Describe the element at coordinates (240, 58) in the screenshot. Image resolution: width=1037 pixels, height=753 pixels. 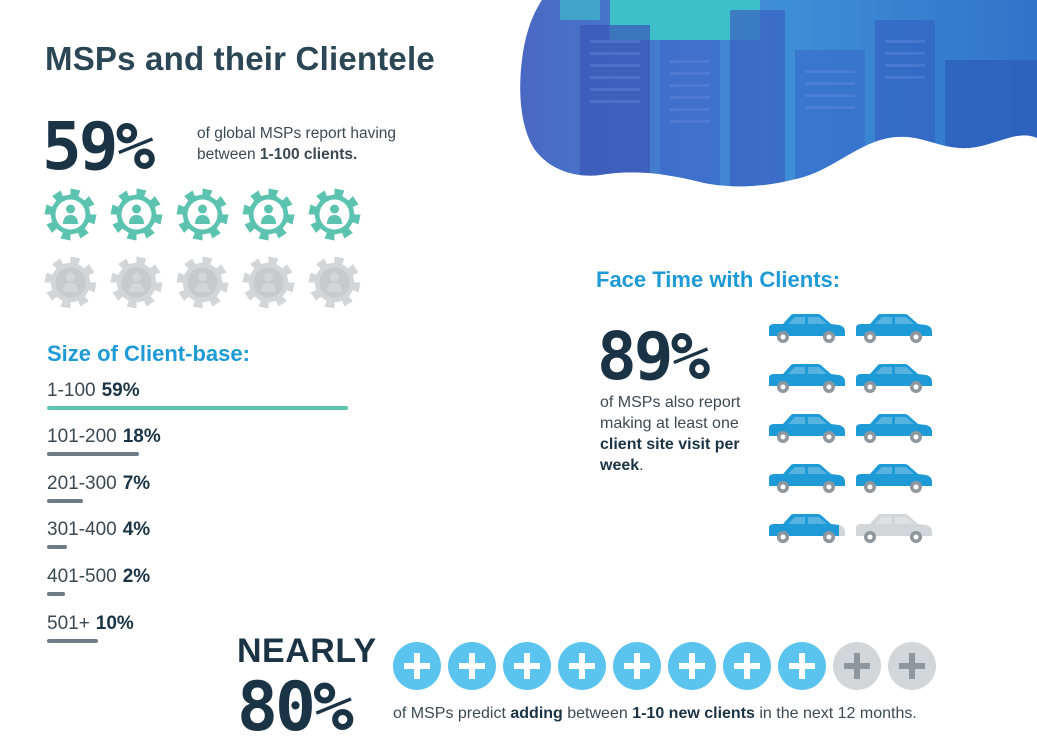
I see `page-title: MSPs and their Clientele` at that location.